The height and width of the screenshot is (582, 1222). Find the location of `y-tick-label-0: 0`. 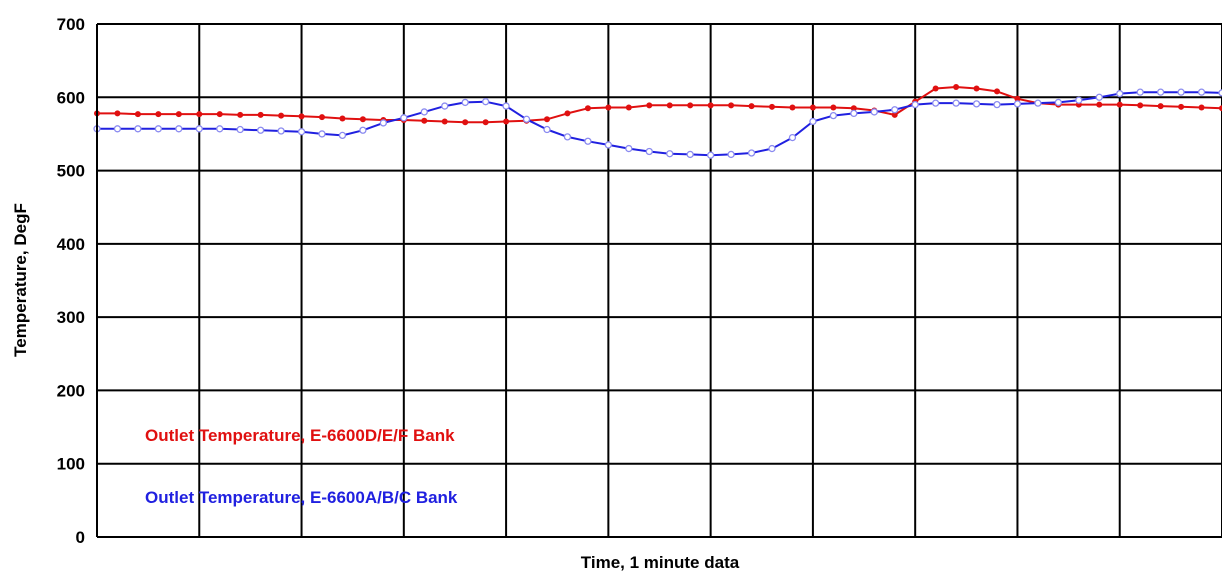

y-tick-label-0: 0 is located at coordinates (80, 537).